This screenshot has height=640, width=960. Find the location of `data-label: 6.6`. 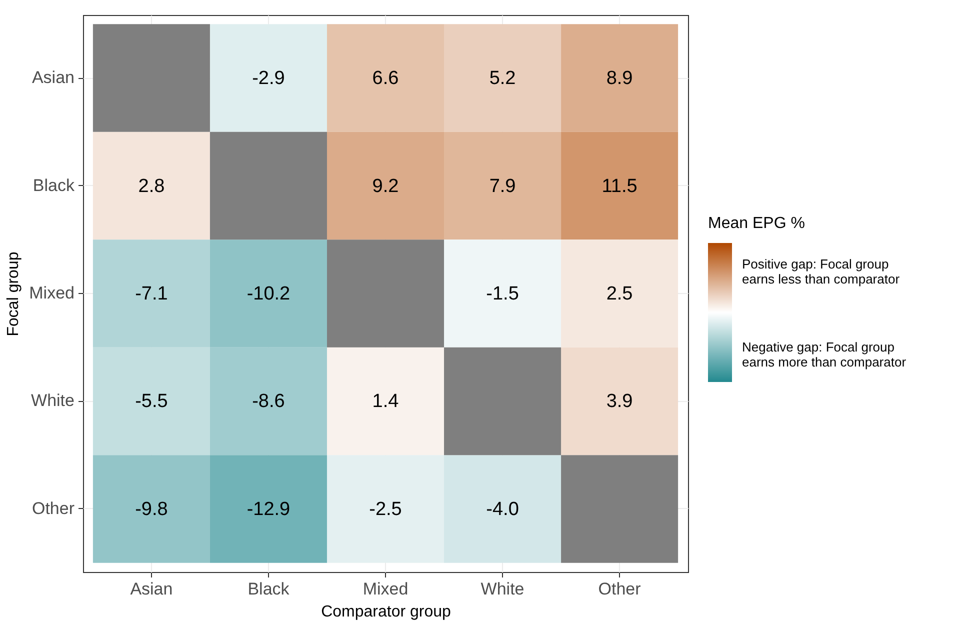

data-label: 6.6 is located at coordinates (385, 79).